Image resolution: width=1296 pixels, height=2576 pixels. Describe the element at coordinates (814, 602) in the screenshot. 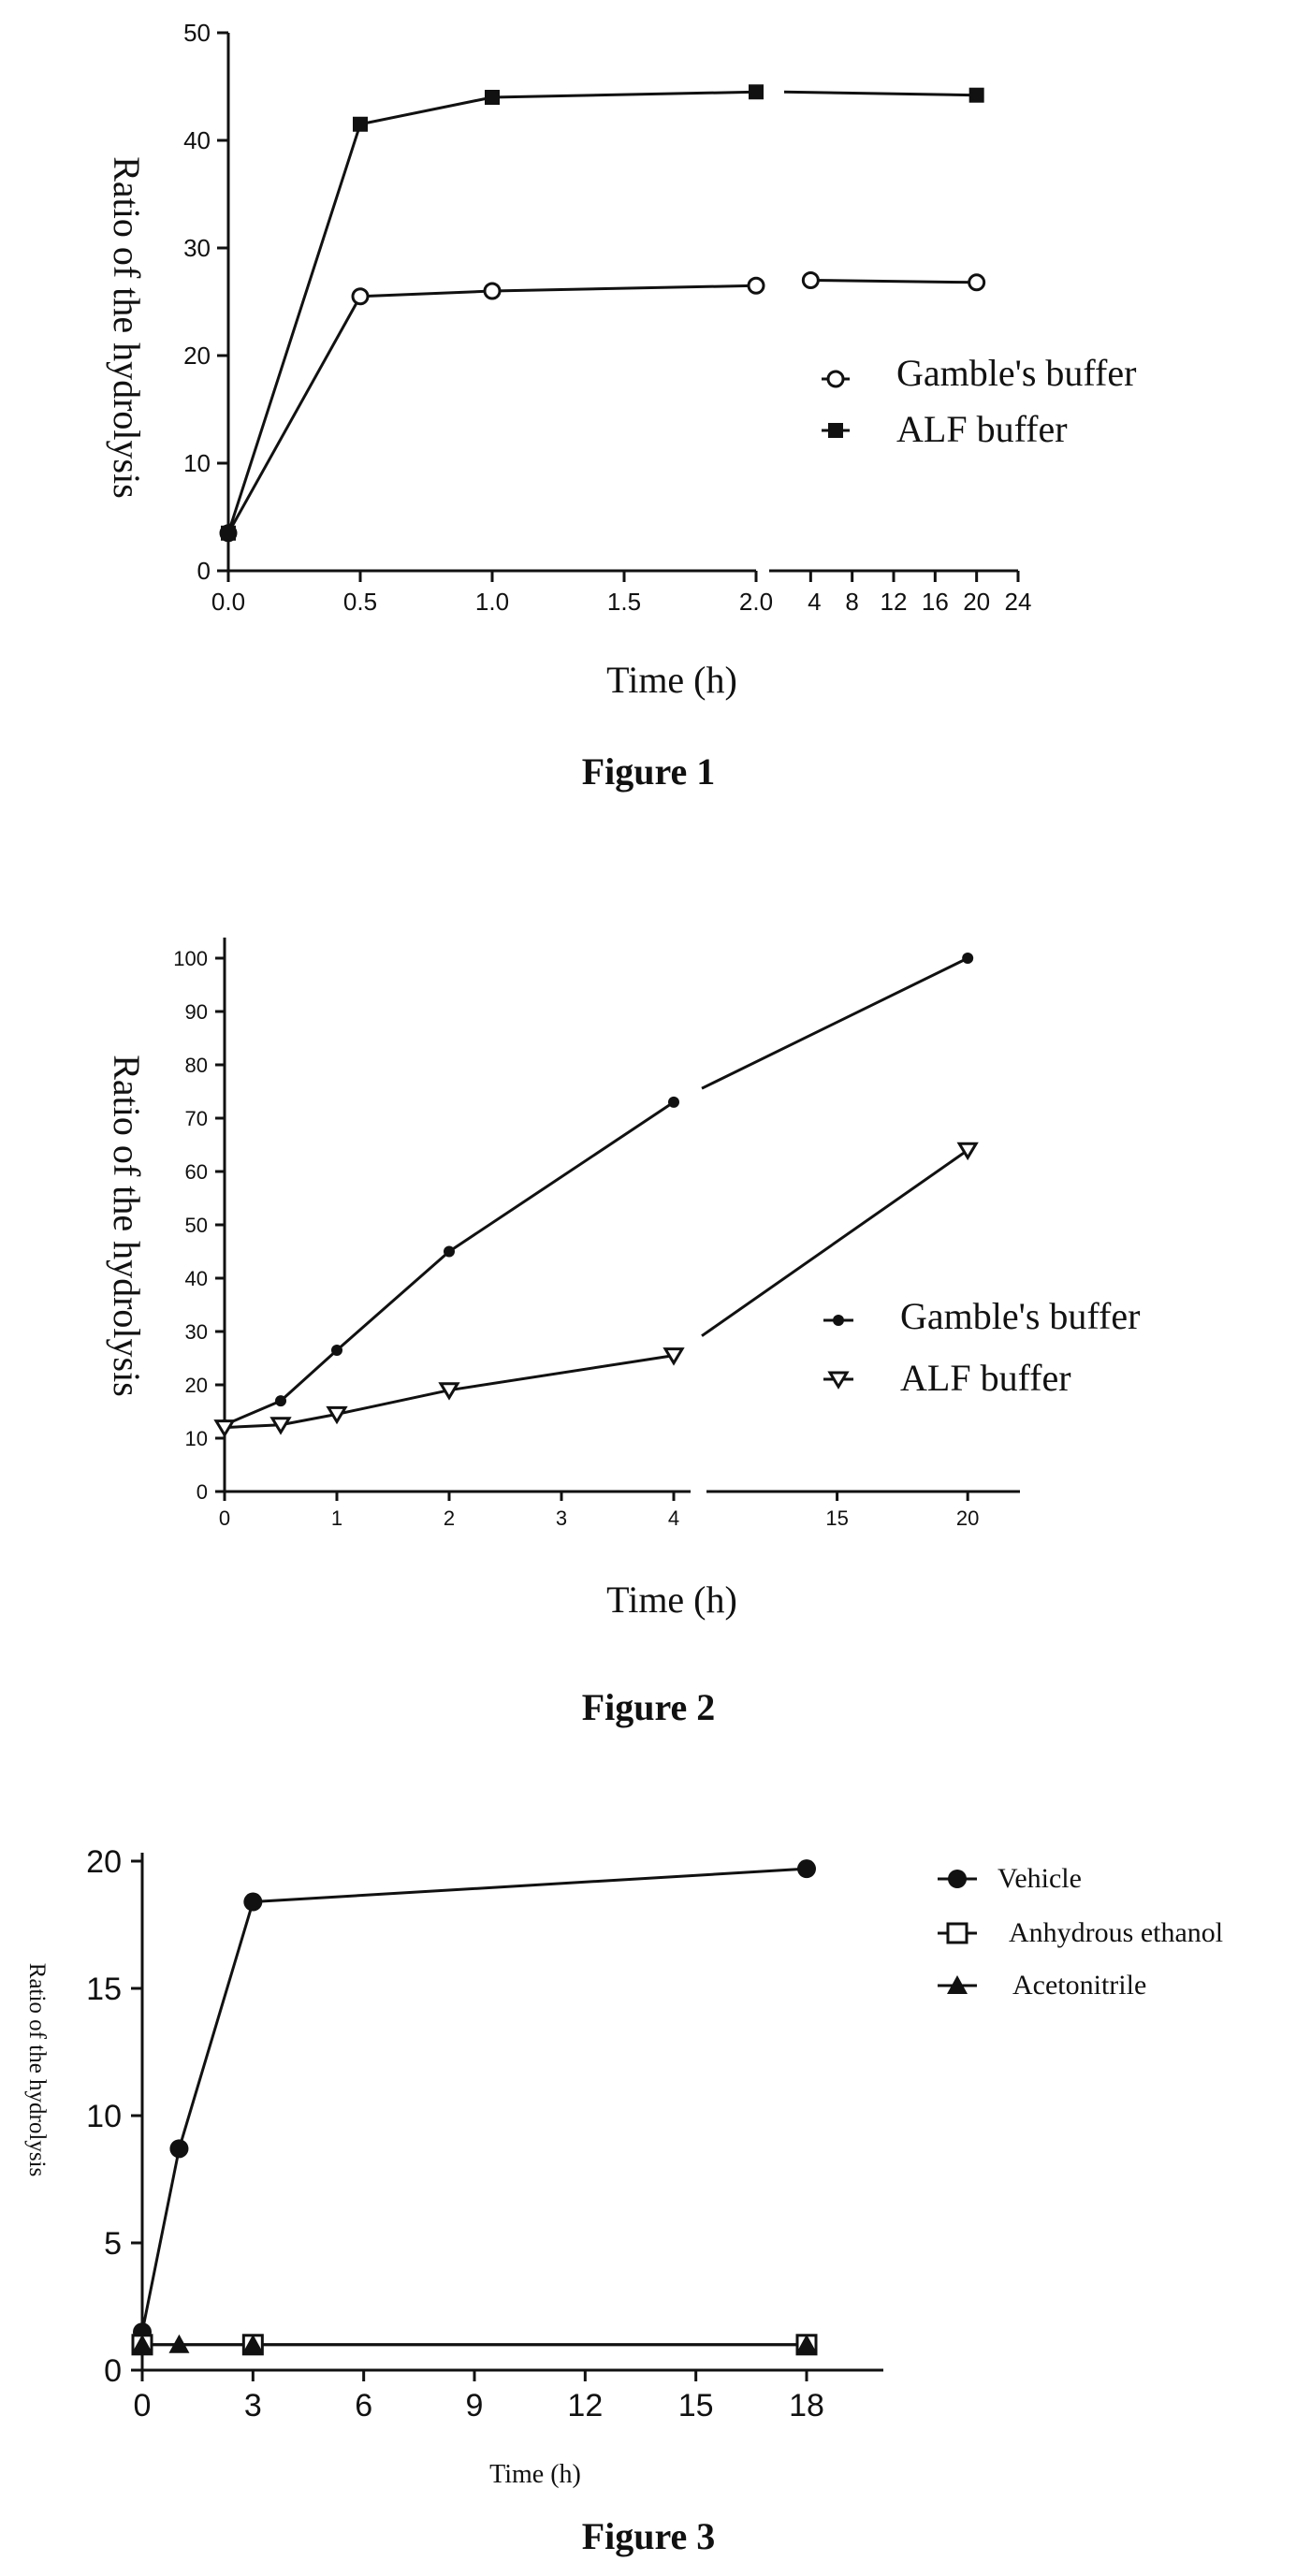

I see `fig1-x-tick-label: 4` at that location.